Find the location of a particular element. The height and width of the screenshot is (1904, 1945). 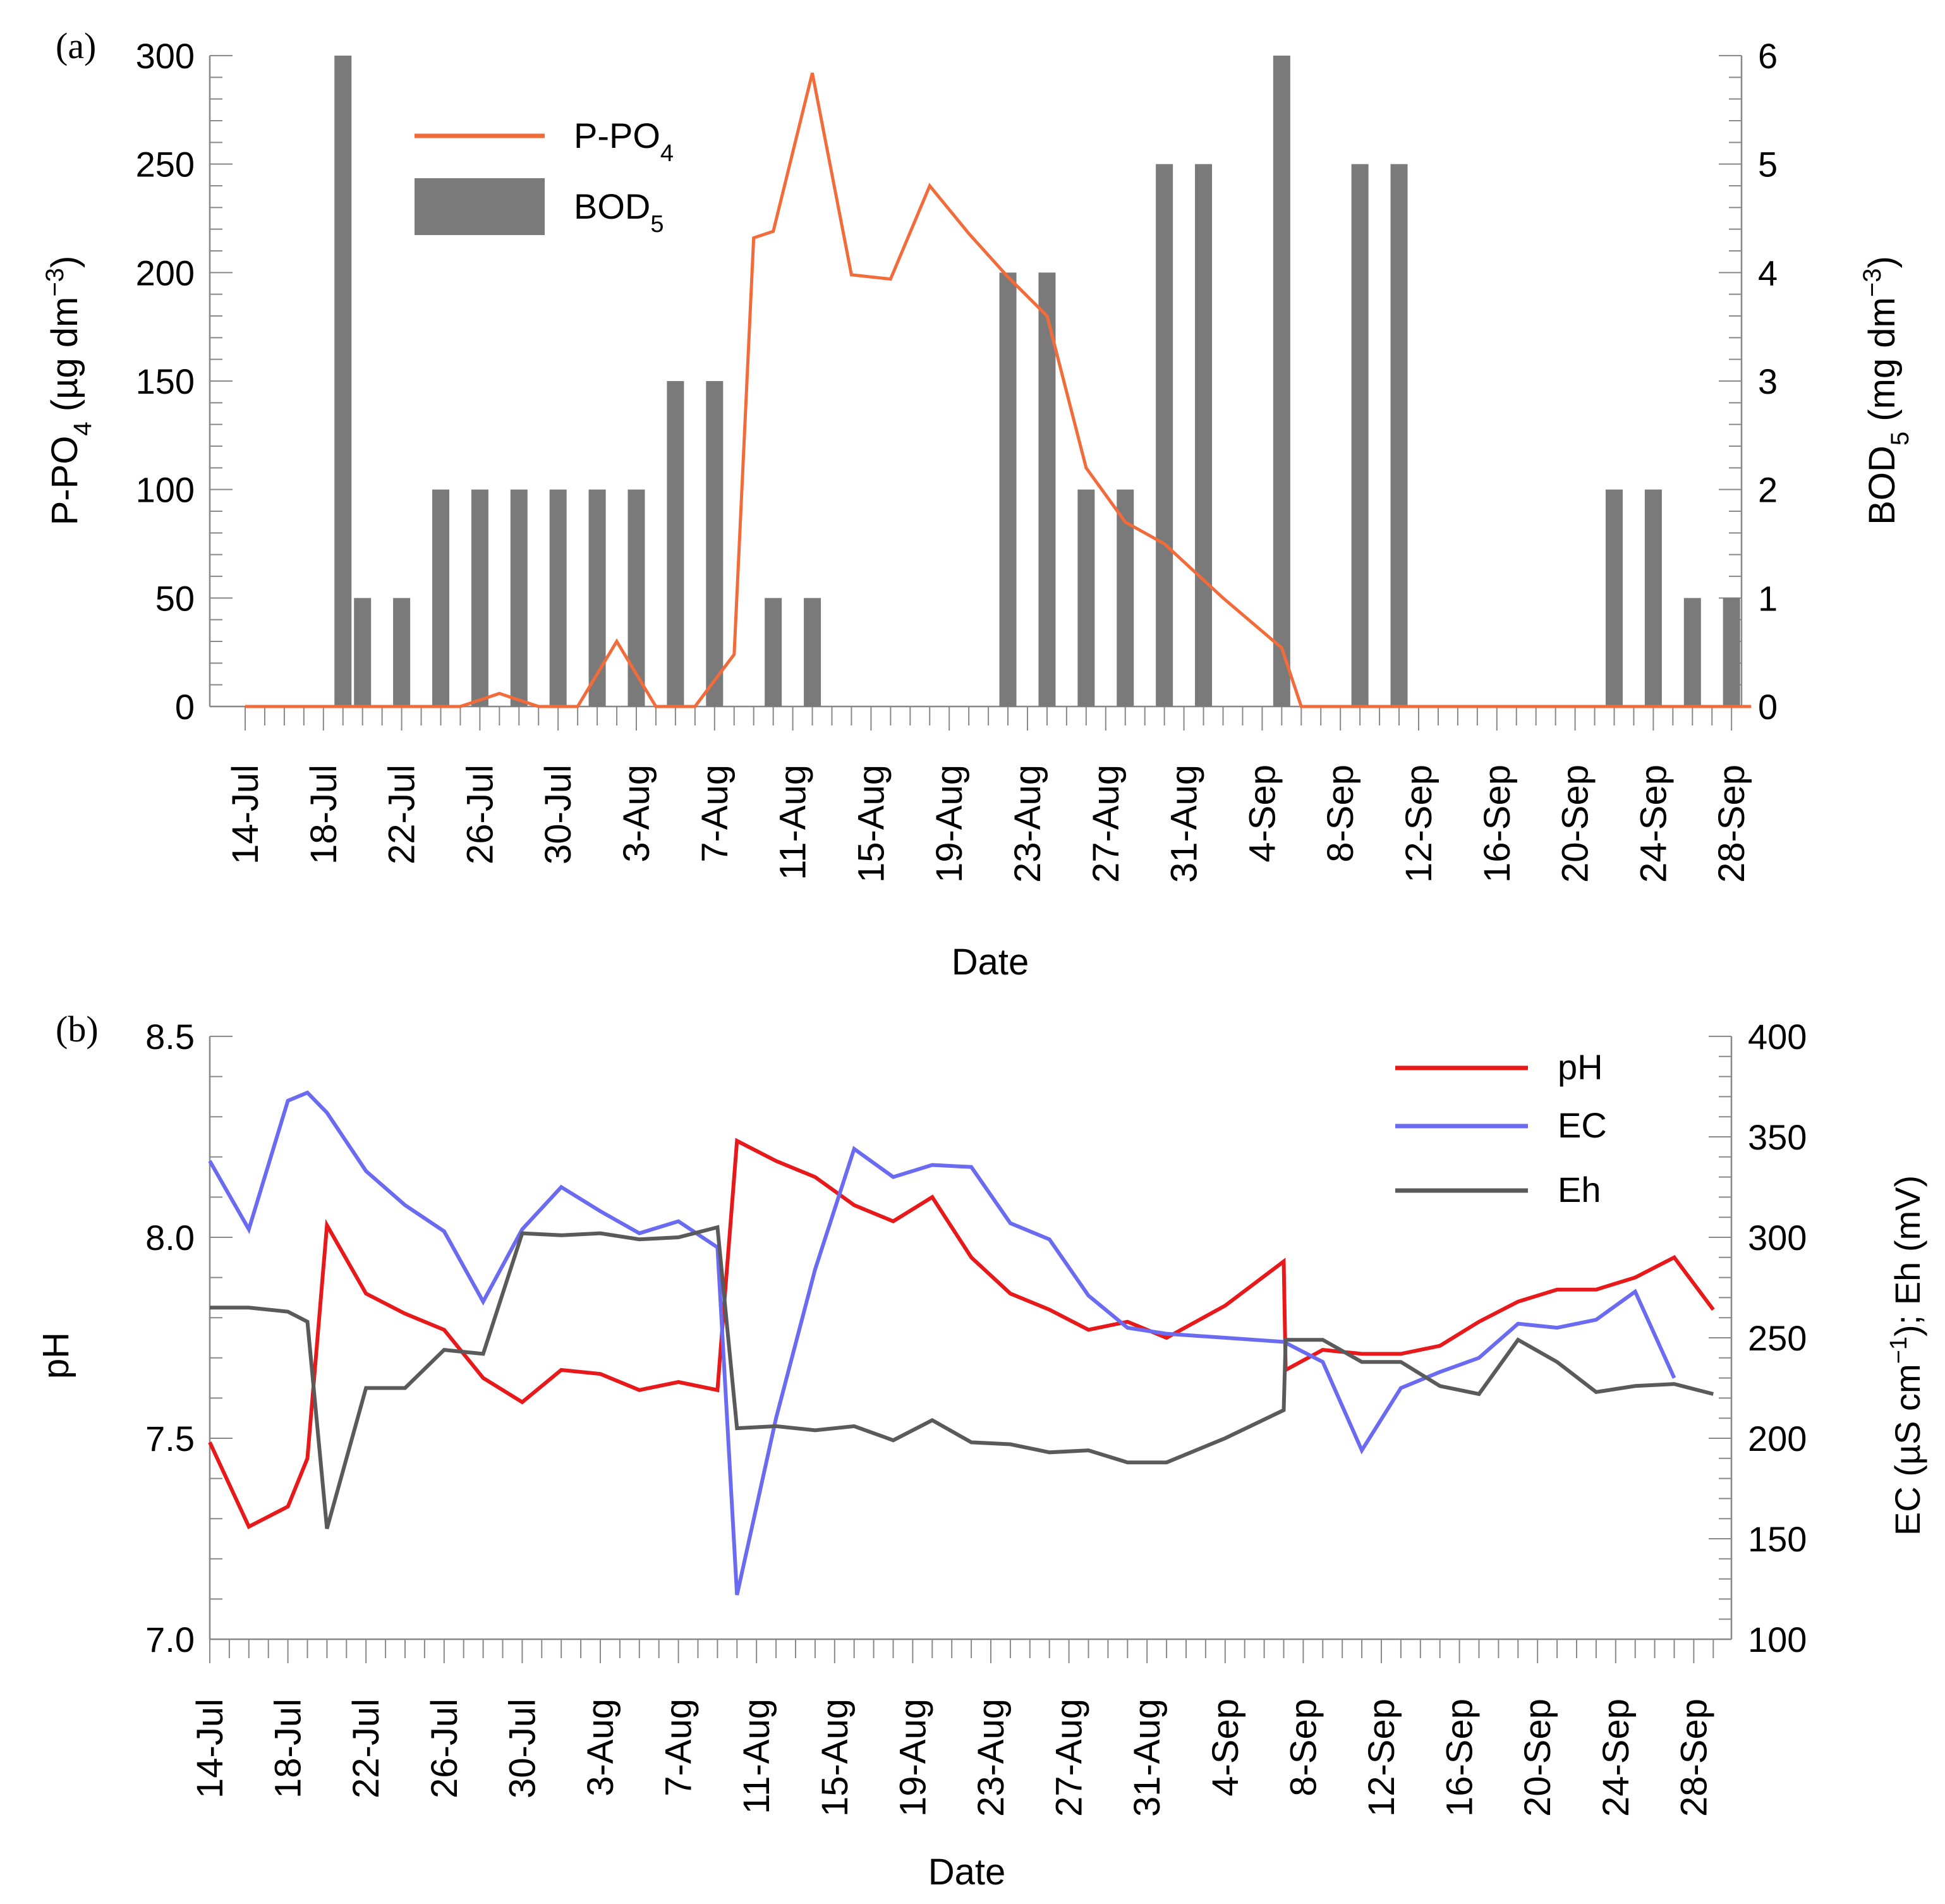

panel-a-x-tick-label: 18-Jul is located at coordinates (324, 814).